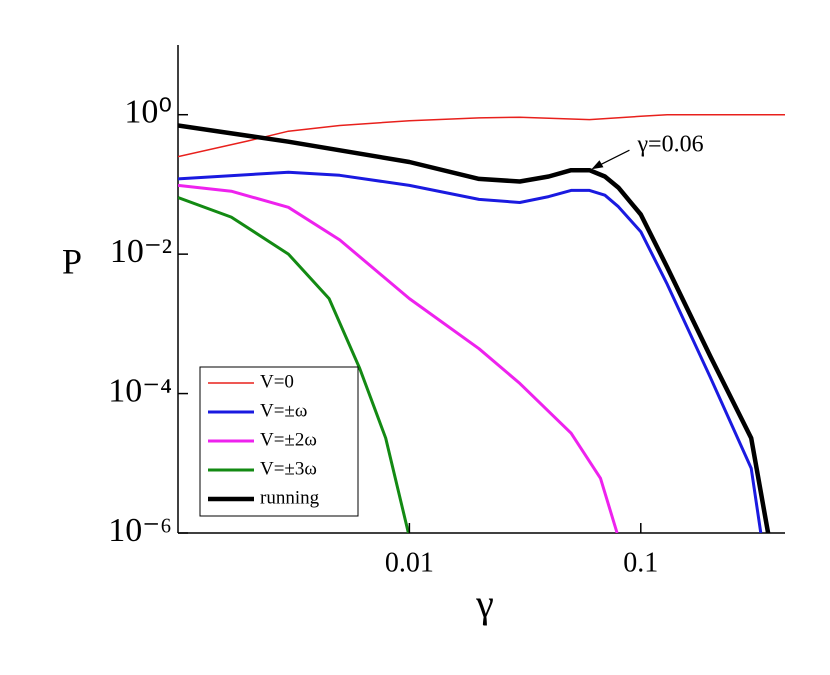 The width and height of the screenshot is (830, 675). I want to click on x-tick-label: 0.1, so click(640, 562).